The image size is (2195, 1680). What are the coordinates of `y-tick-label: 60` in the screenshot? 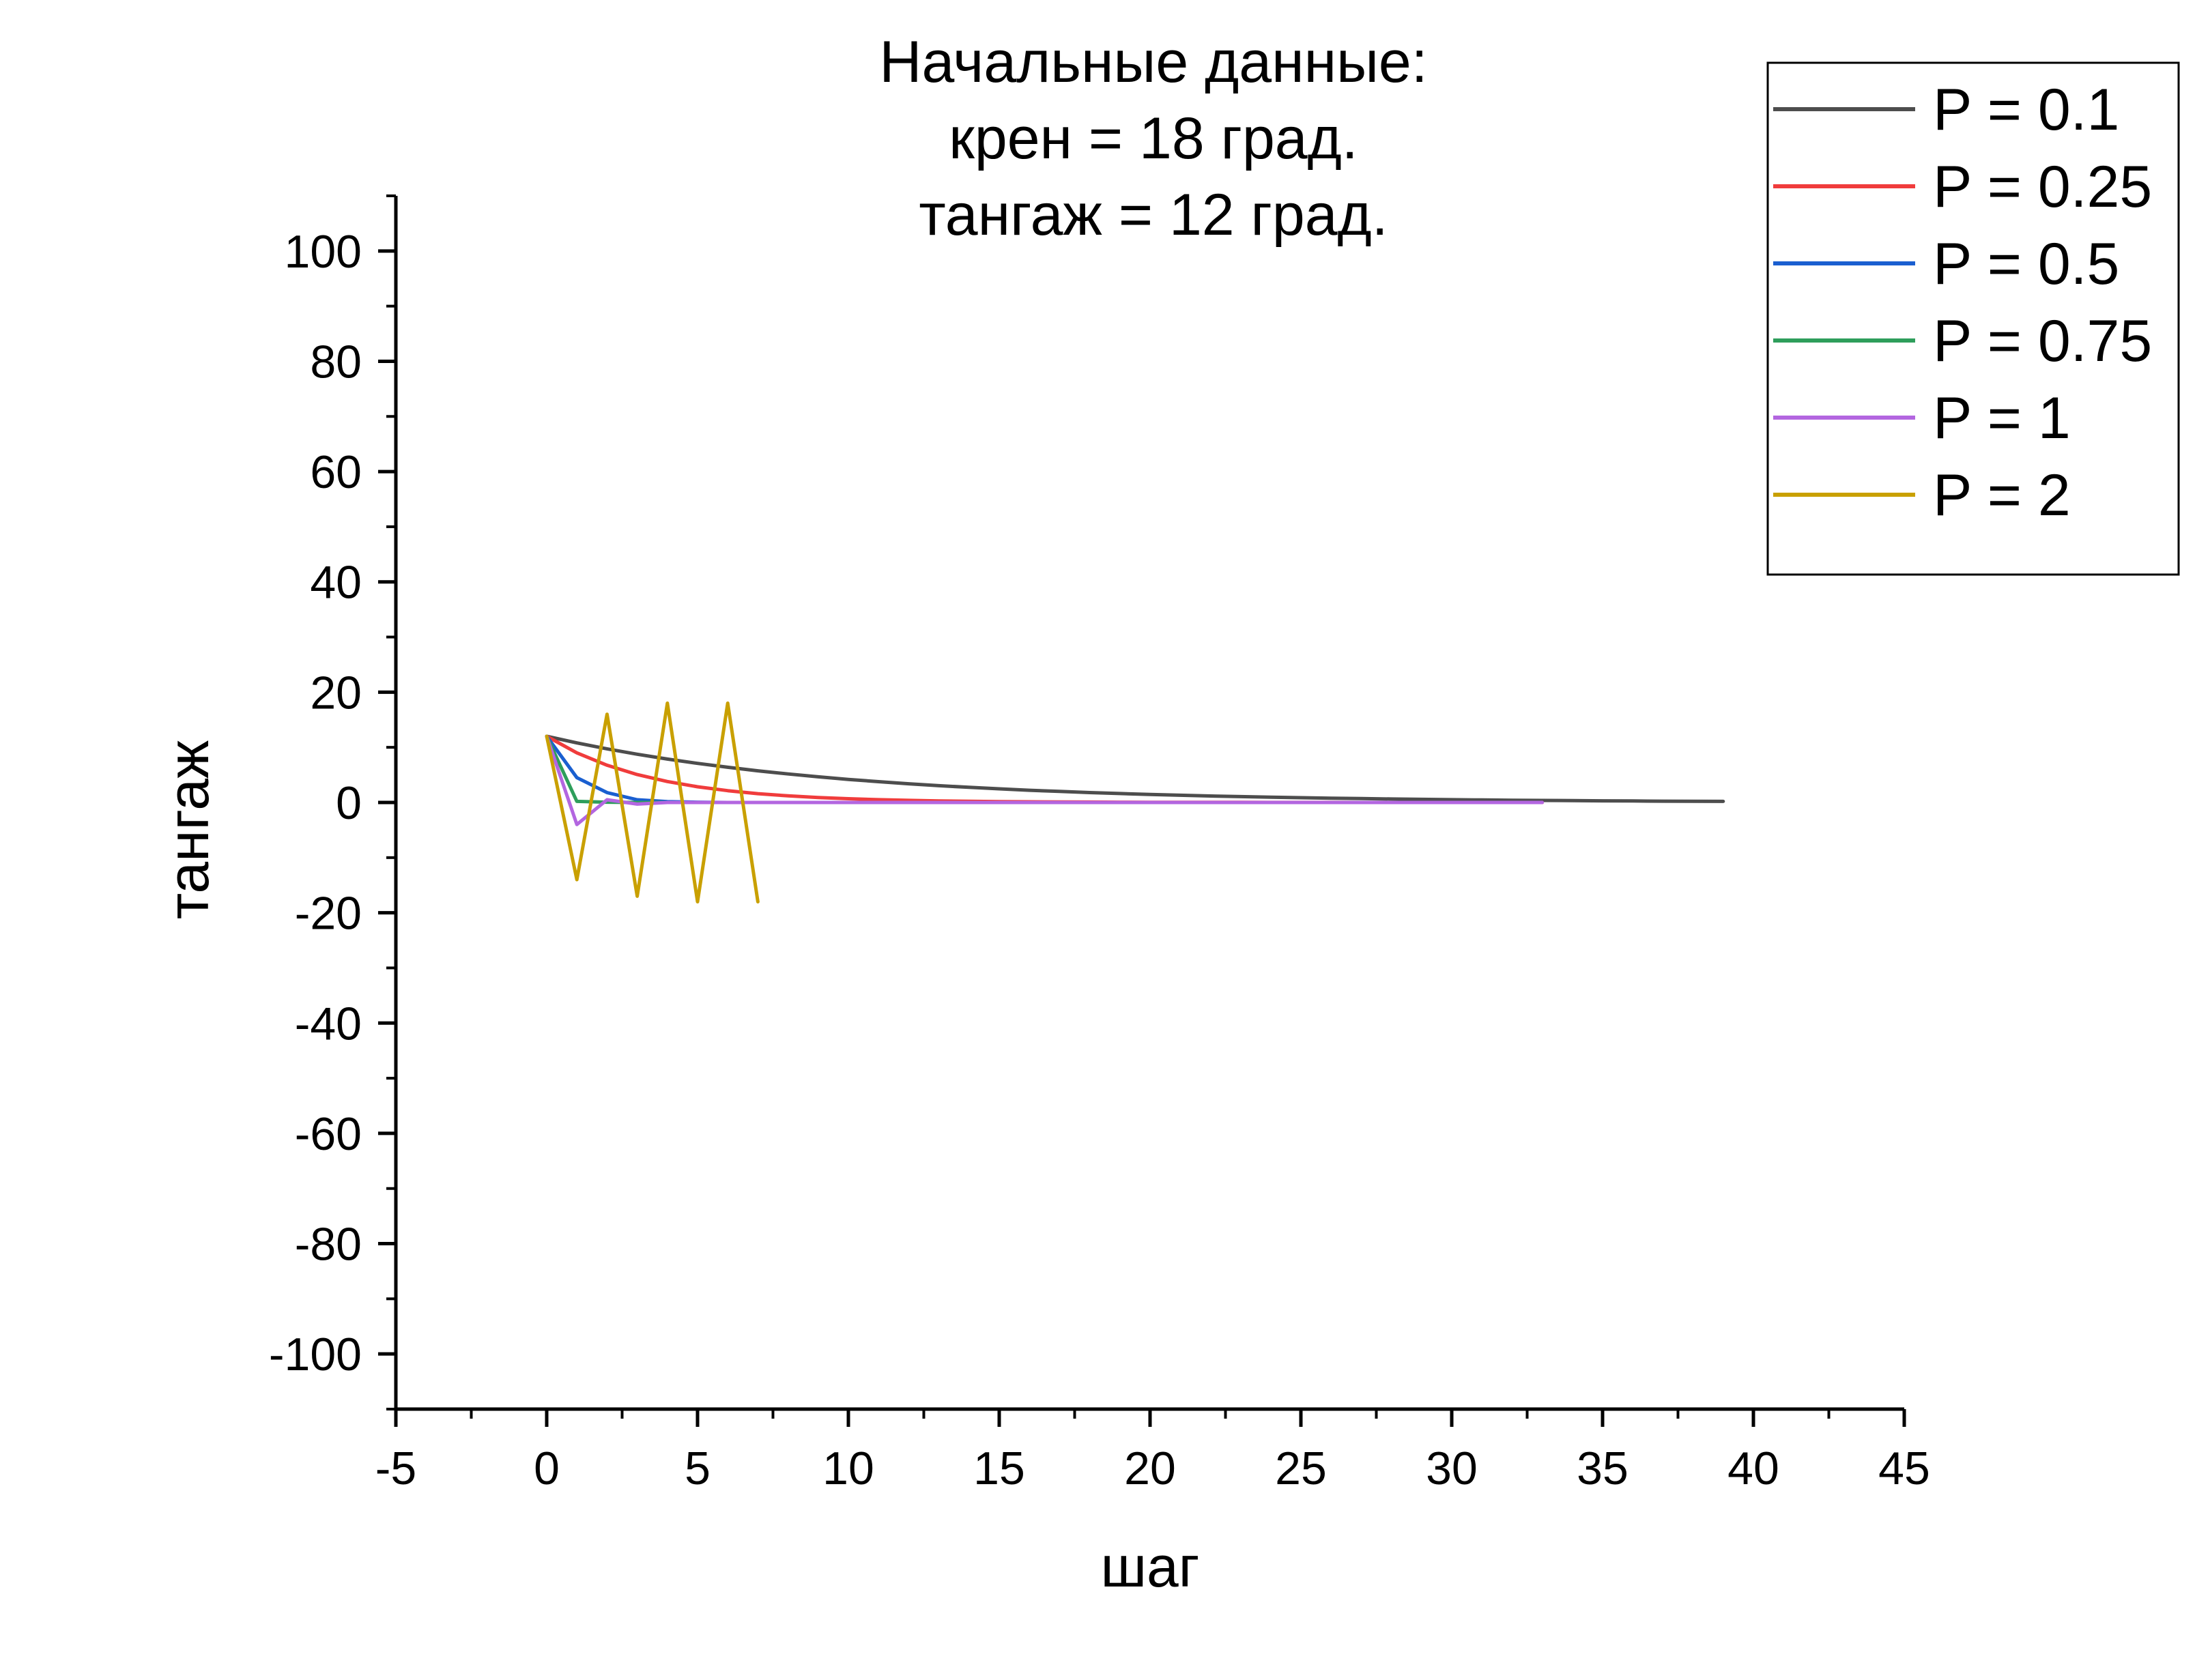 It's located at (336, 472).